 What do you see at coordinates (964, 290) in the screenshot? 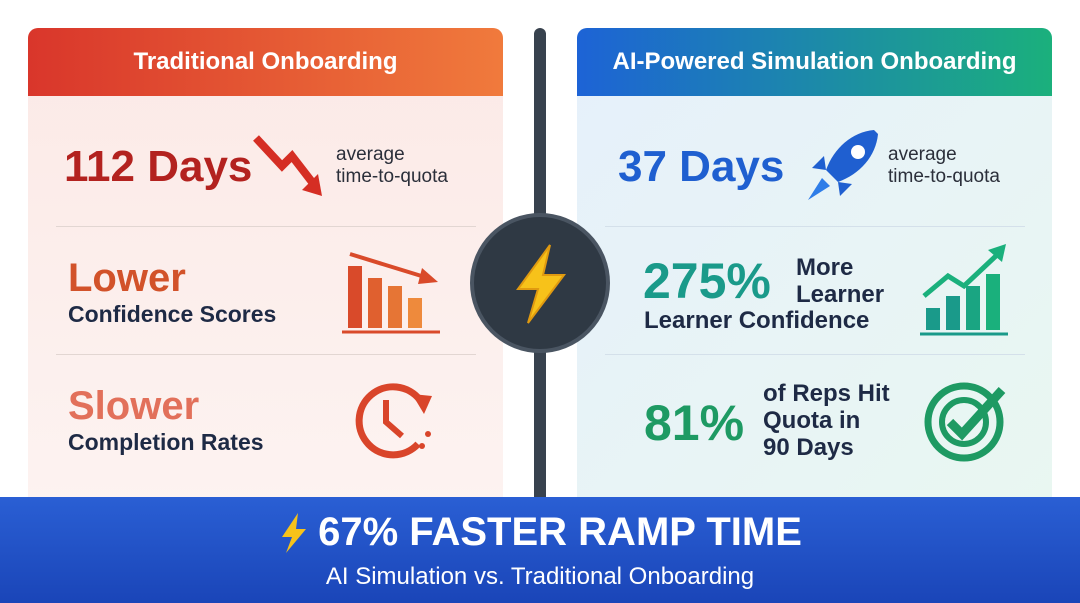
I see `growth-chart-icon` at bounding box center [964, 290].